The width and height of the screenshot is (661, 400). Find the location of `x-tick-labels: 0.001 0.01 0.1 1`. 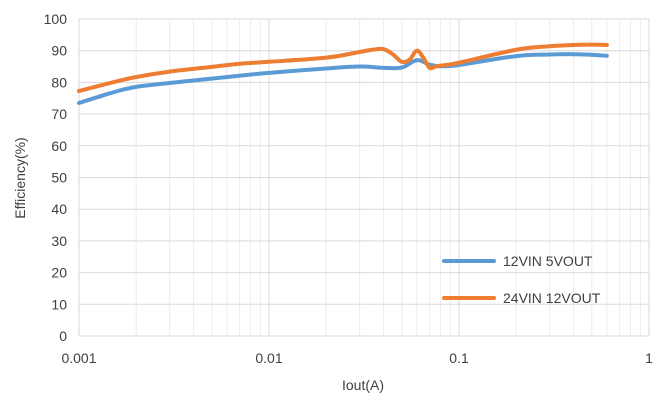

x-tick-labels: 0.001 0.01 0.1 1 is located at coordinates (357, 358).